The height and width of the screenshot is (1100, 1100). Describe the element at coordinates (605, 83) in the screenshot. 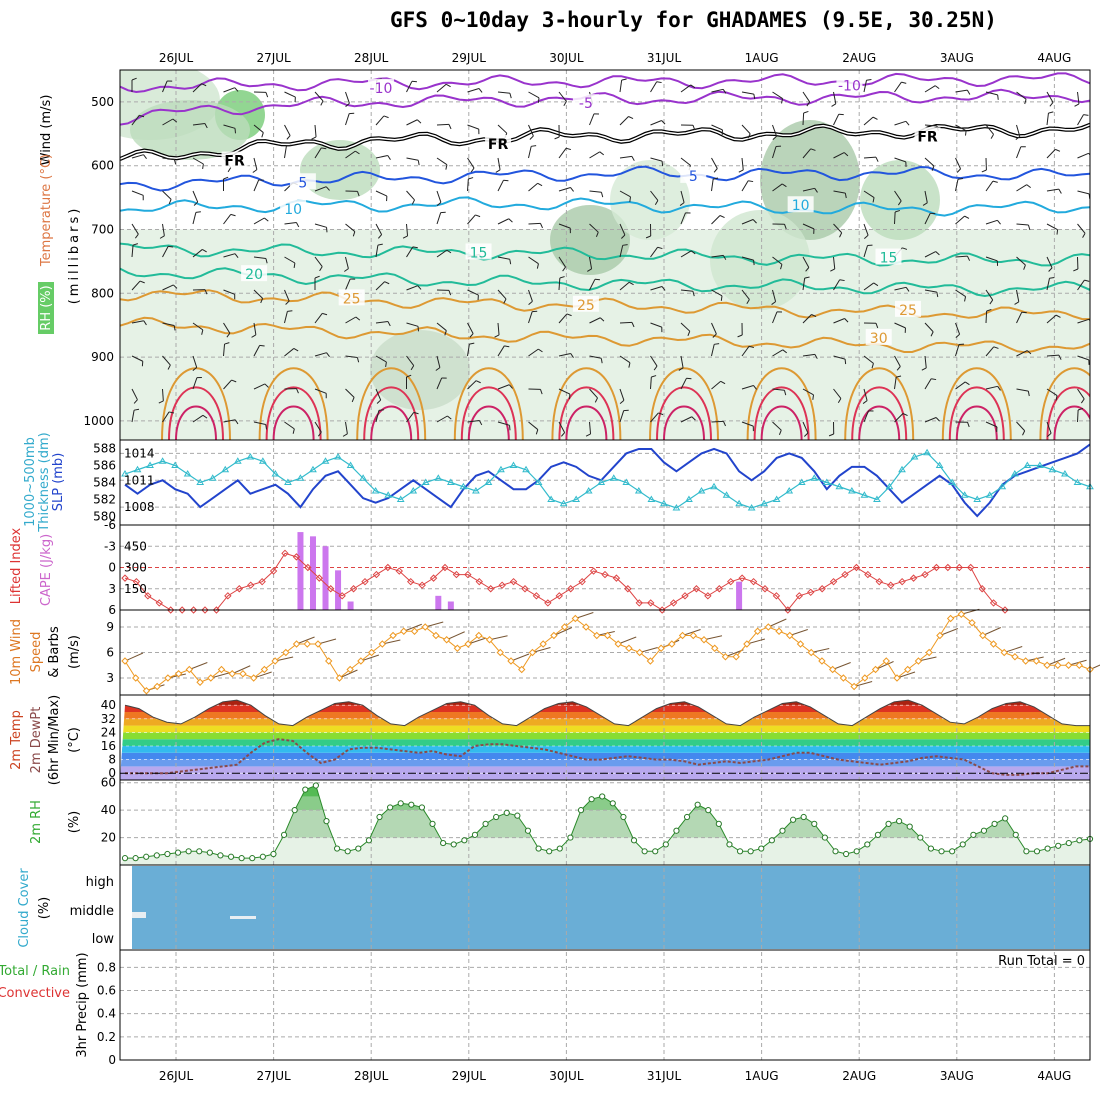

I see `isotherm--10` at that location.